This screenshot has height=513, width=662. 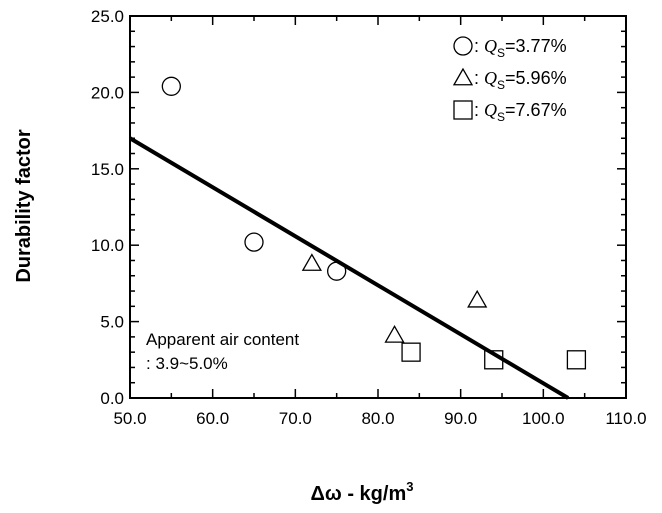 What do you see at coordinates (187, 363) in the screenshot?
I see `annotation-line: : 3.9~5.0%` at bounding box center [187, 363].